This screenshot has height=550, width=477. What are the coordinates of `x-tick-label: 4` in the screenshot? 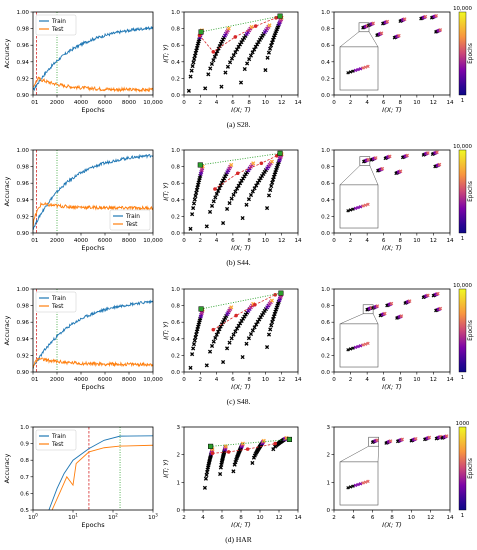 It's located at (354, 518).